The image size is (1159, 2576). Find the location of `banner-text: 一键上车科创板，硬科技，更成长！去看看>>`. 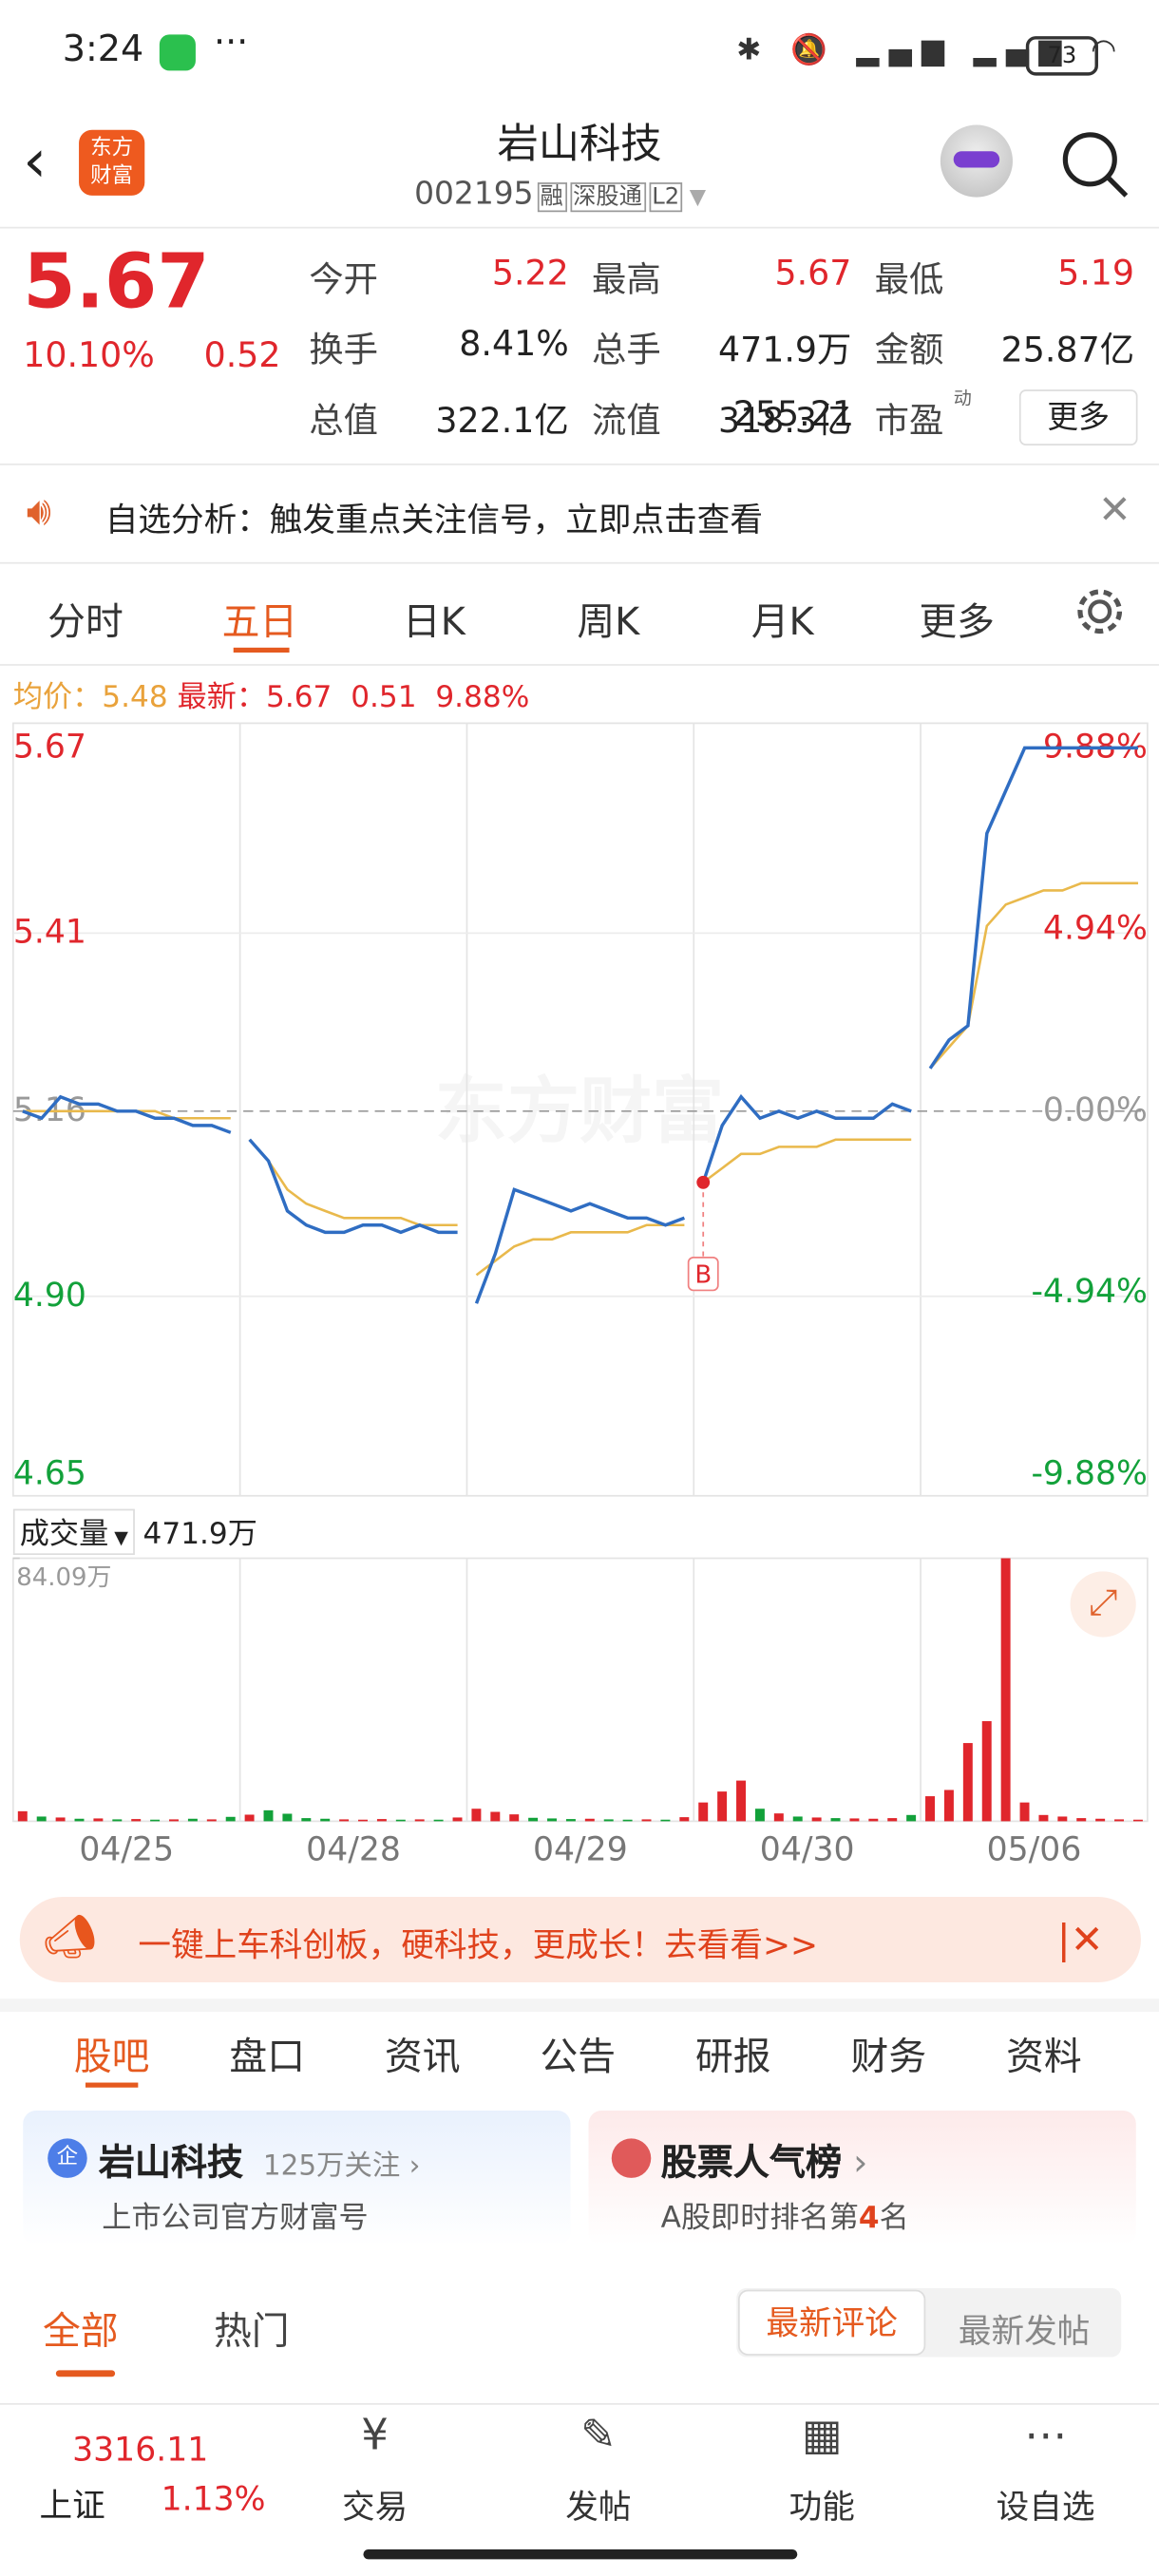

banner-text: 一键上车科创板，硬科技，更成长！去看看>> is located at coordinates (478, 1944).